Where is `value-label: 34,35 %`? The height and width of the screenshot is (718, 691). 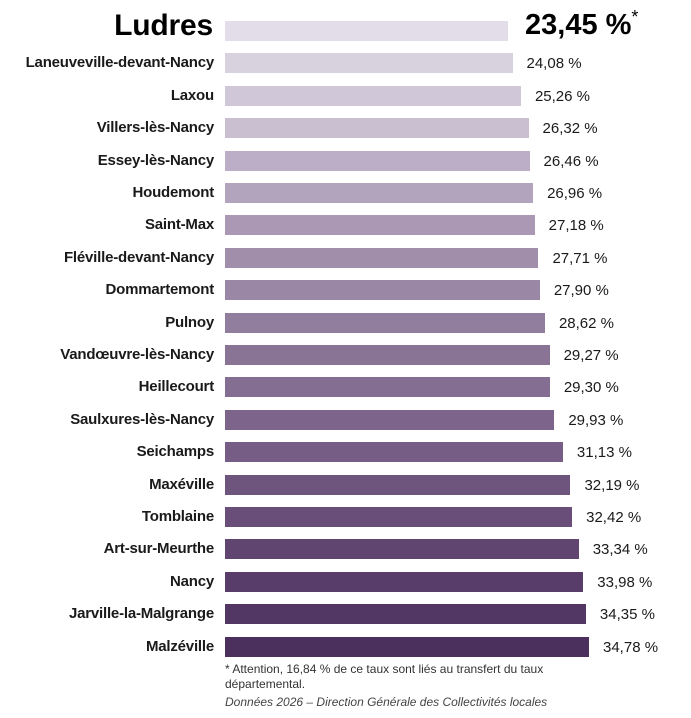 value-label: 34,35 % is located at coordinates (627, 615).